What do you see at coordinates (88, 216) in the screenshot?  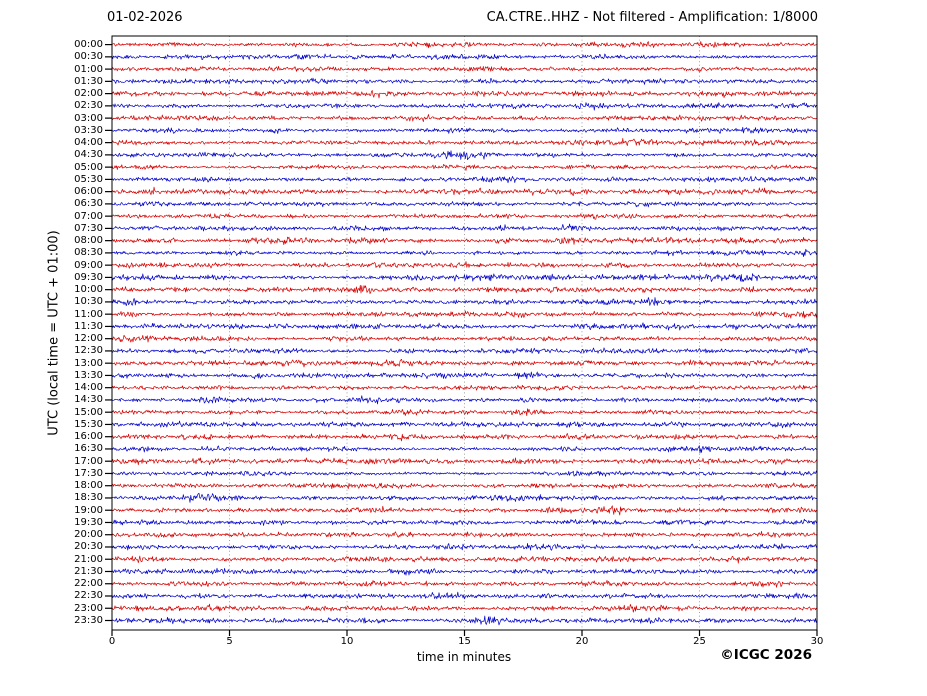 I see `y-tick-label: 07:00` at bounding box center [88, 216].